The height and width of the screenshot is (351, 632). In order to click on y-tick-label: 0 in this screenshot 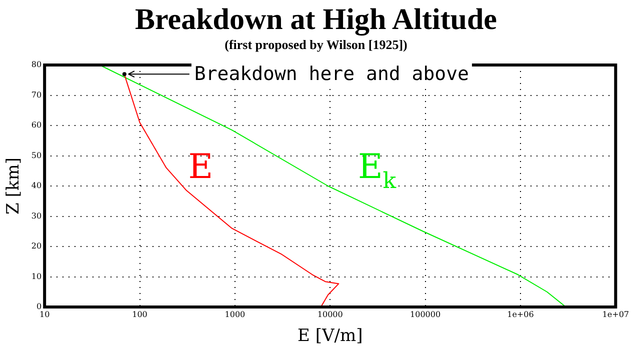, I will do `click(39, 307)`.